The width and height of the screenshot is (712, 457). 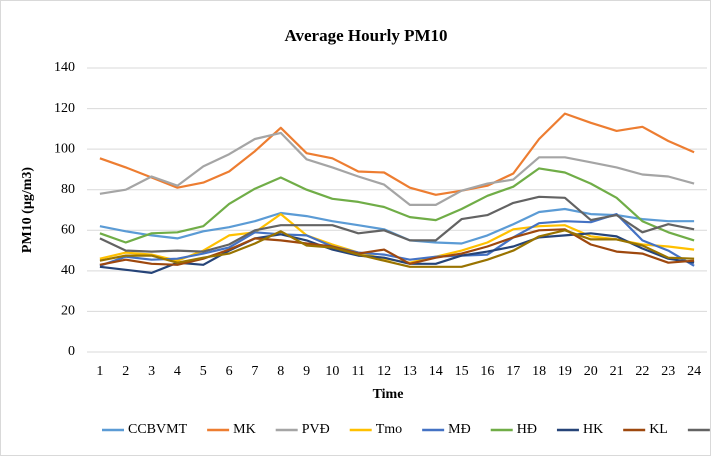 I want to click on x-tick-label: 14, so click(x=436, y=371).